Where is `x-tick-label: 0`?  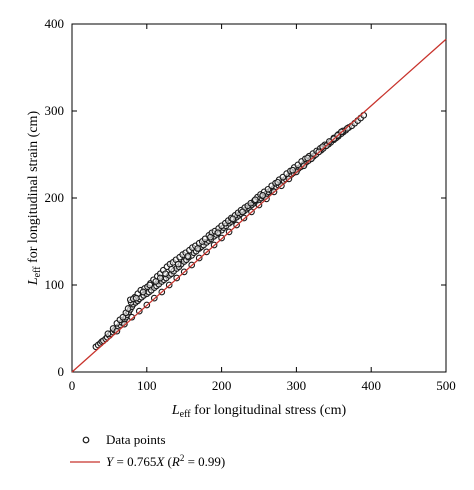
x-tick-label: 0 is located at coordinates (72, 385).